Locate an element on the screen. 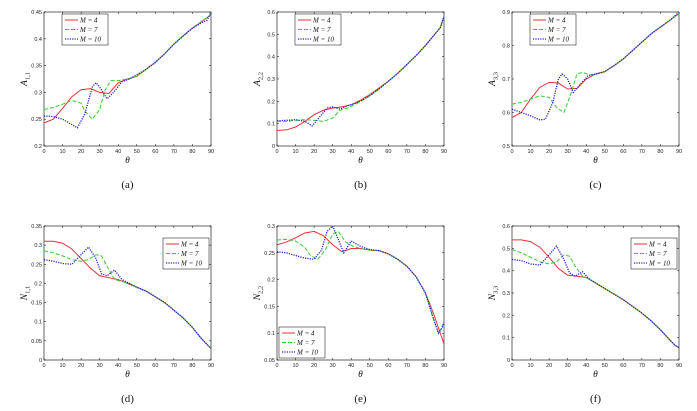 This screenshot has height=411, width=697. y-axis-label: A2,2 is located at coordinates (259, 79).